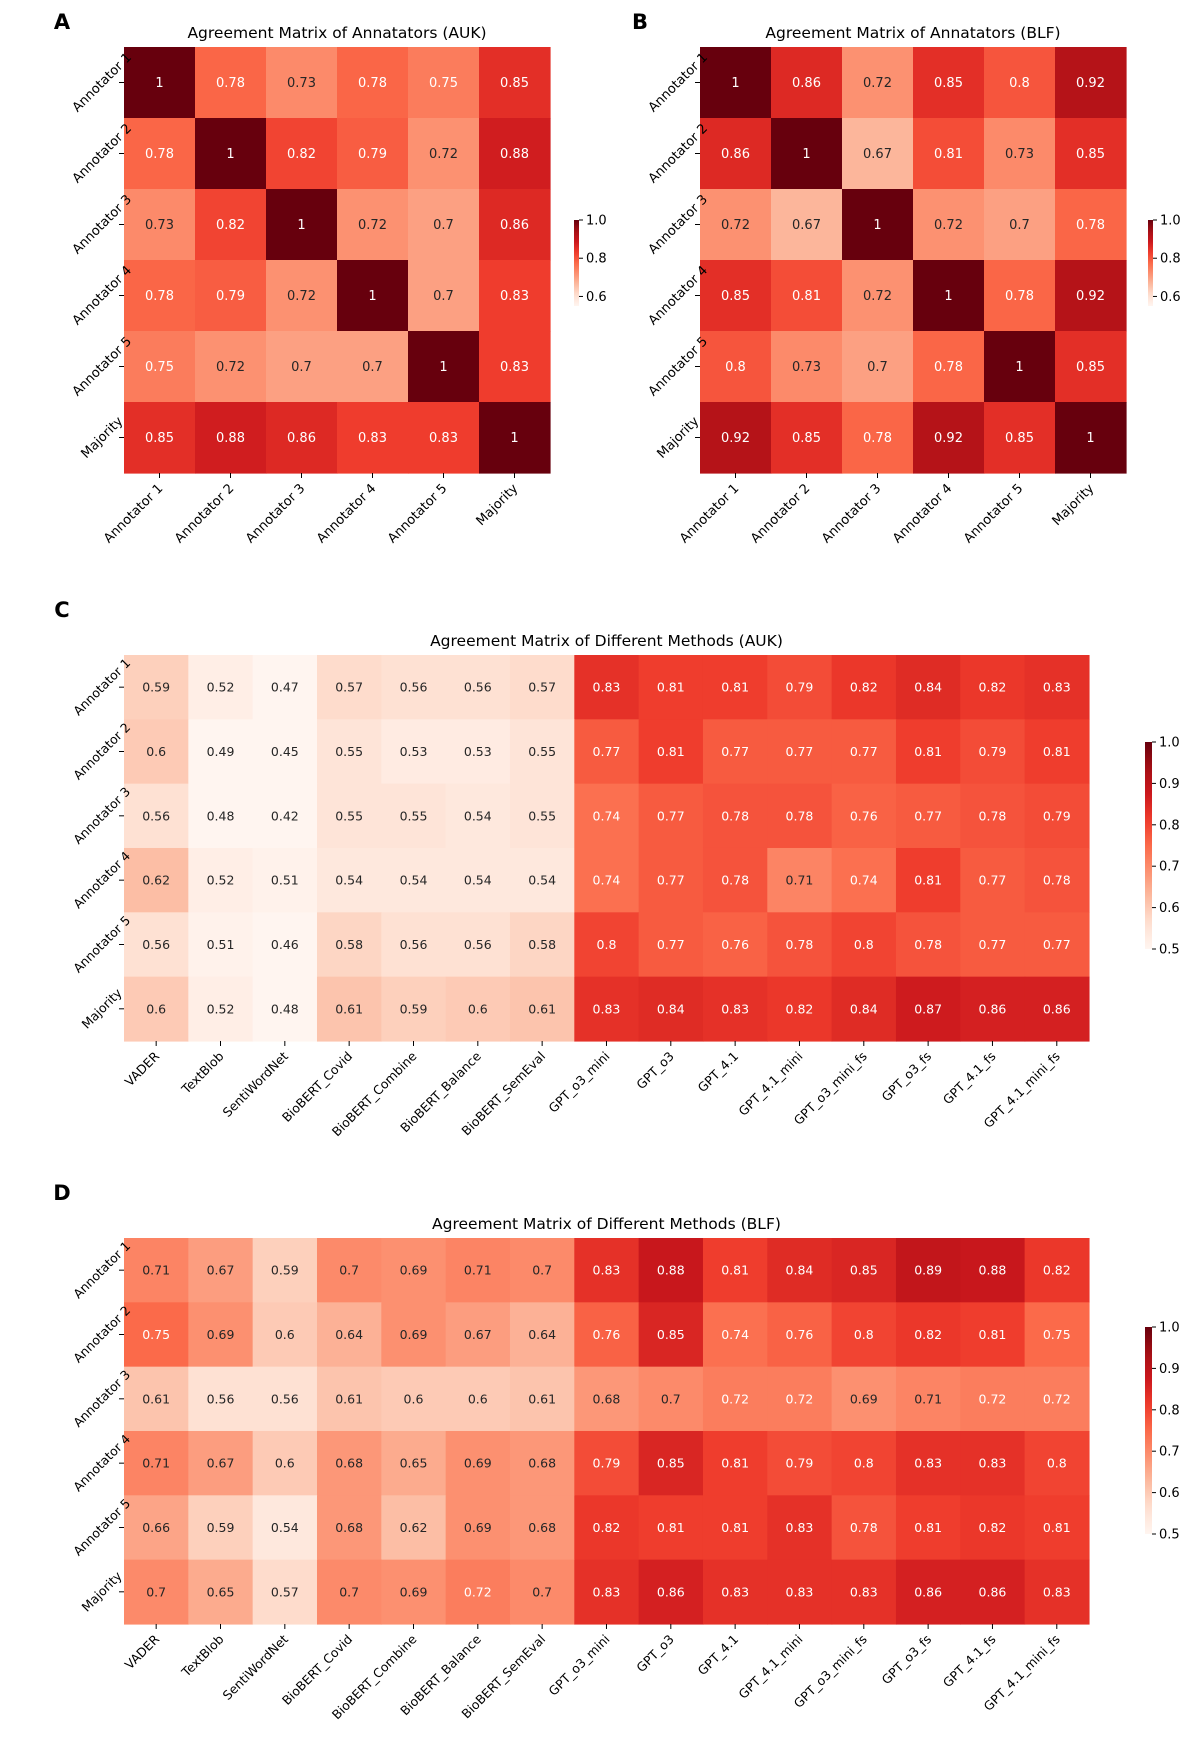 The width and height of the screenshot is (1199, 1750). What do you see at coordinates (349, 1527) in the screenshot?
I see `cell-value: 0.68` at bounding box center [349, 1527].